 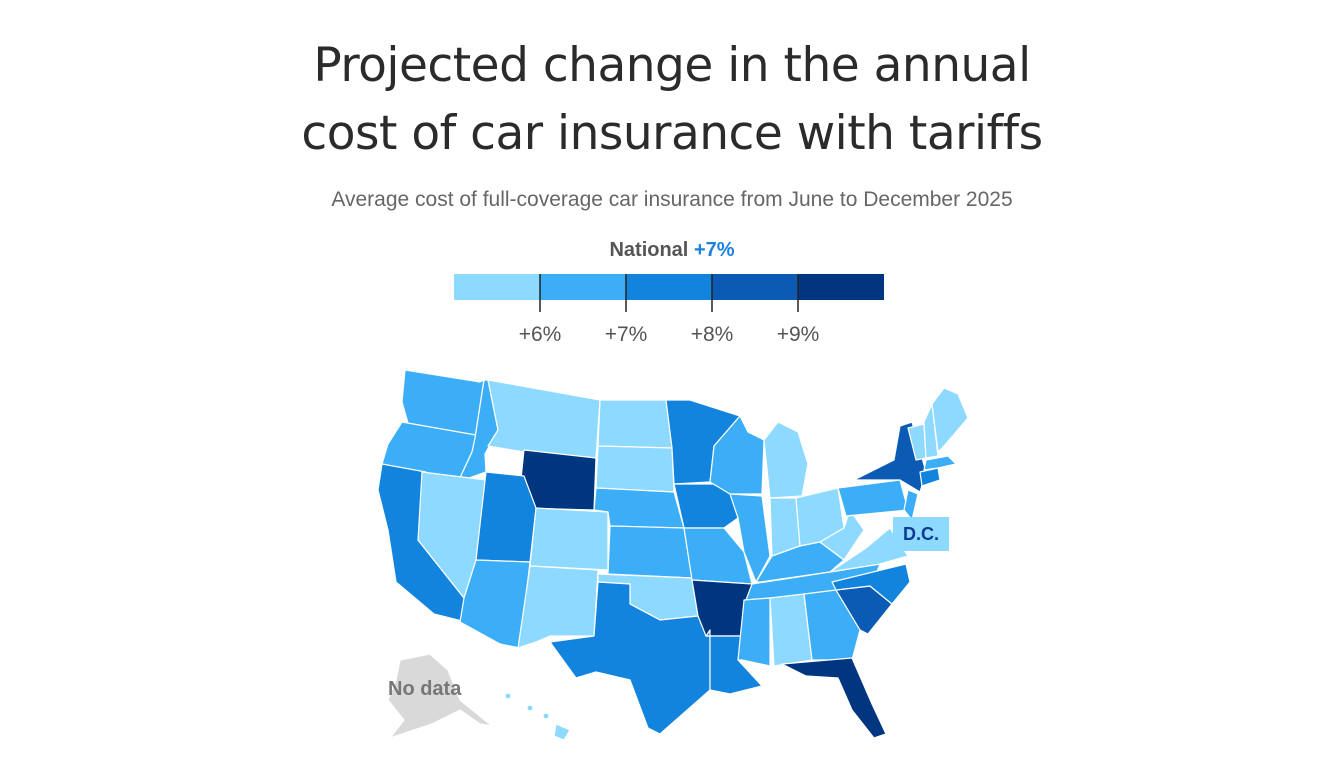 What do you see at coordinates (873, 498) in the screenshot?
I see `state-pa` at bounding box center [873, 498].